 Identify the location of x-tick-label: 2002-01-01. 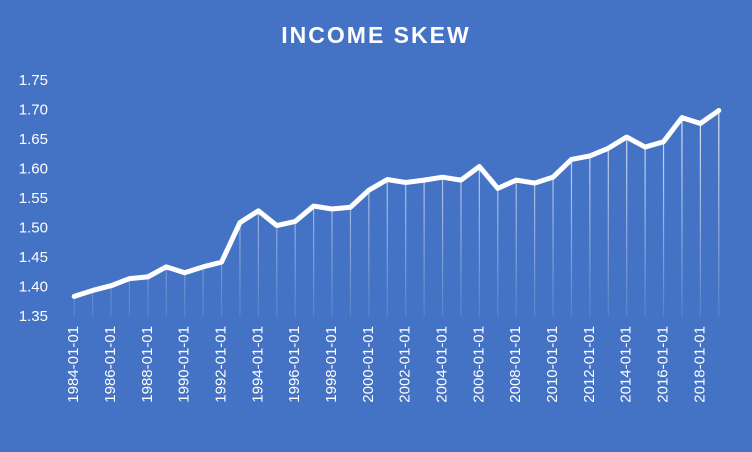
(405, 364).